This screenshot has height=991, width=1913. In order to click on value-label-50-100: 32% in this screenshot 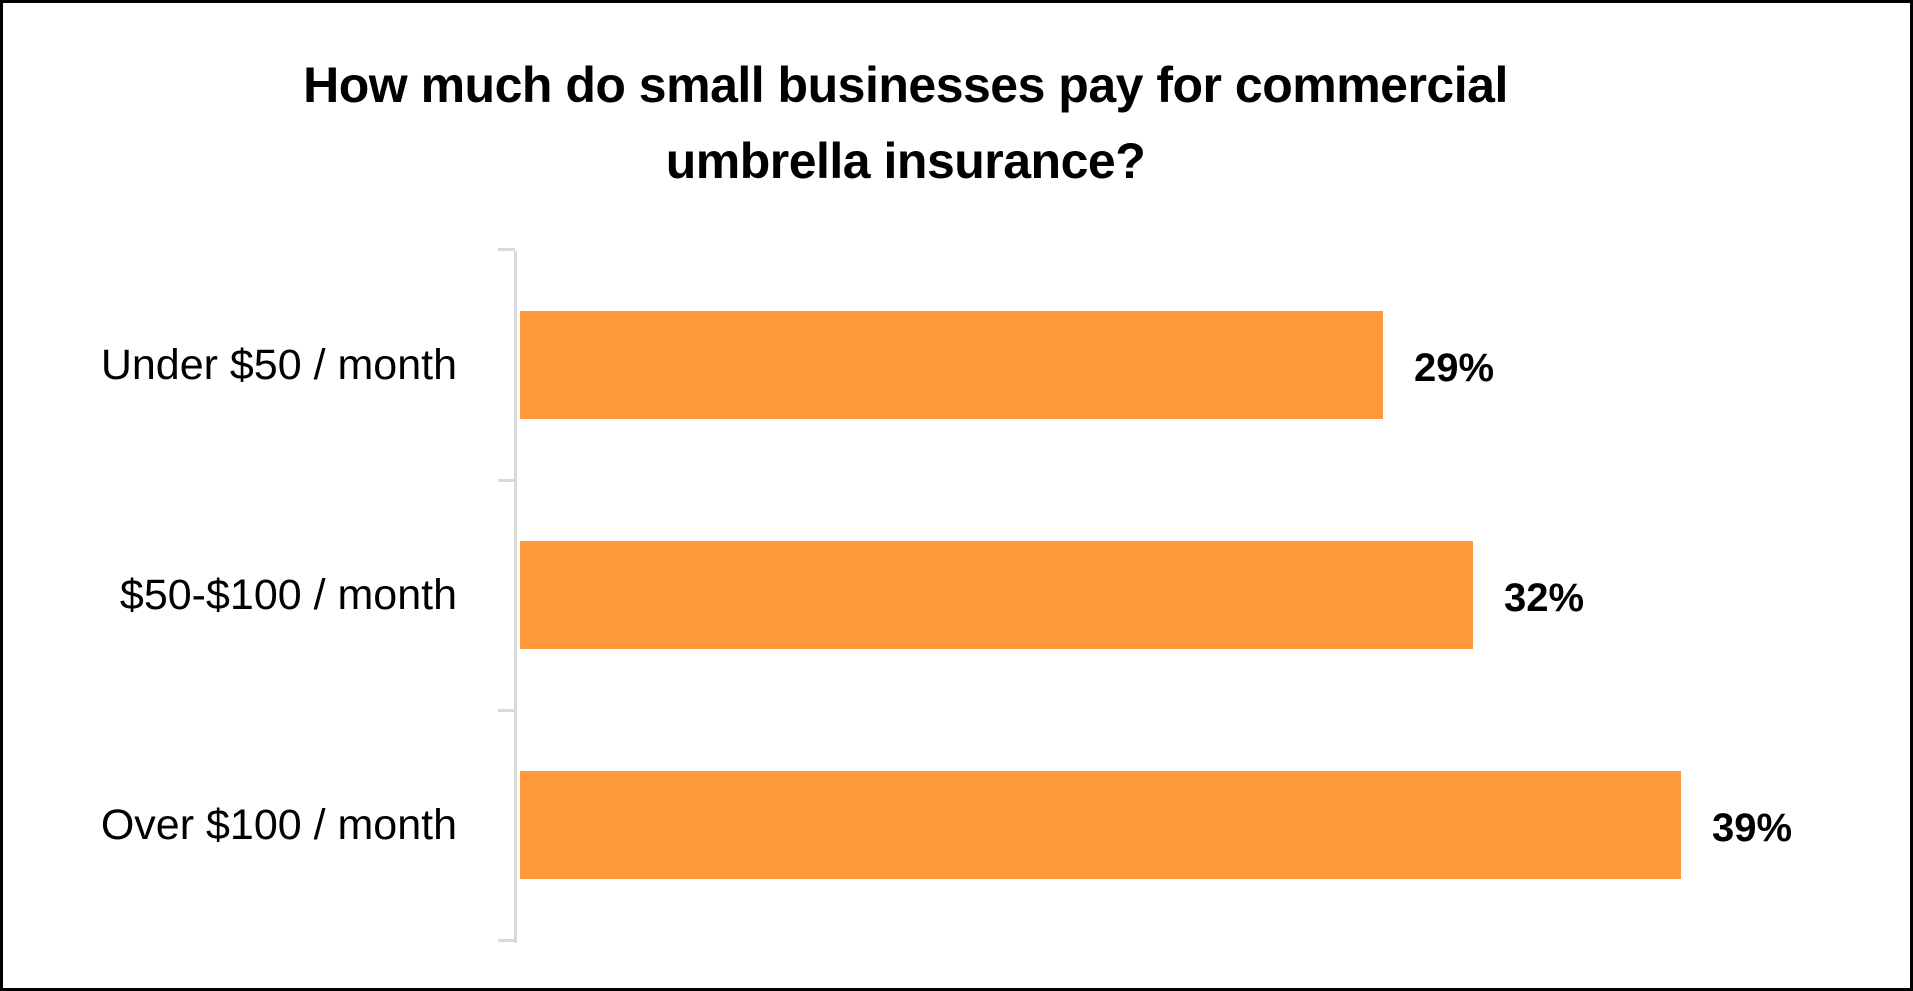, I will do `click(1544, 598)`.